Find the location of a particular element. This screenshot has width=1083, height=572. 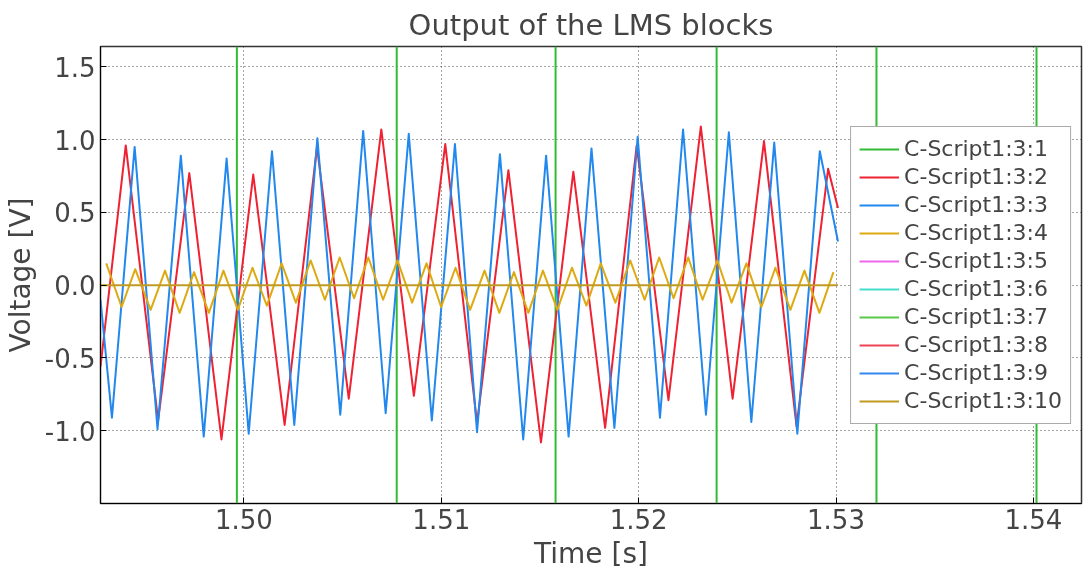

legend-label: C-Script1:3:10 is located at coordinates (983, 401).